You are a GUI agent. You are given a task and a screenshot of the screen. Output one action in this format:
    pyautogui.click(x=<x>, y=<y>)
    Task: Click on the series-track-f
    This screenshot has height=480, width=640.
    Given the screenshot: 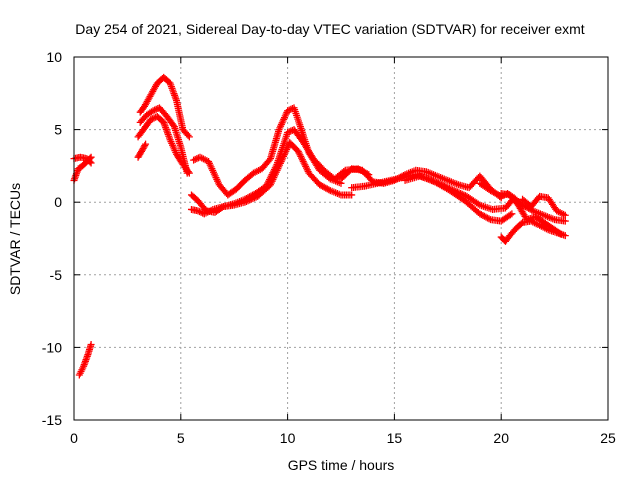 What is the action you would take?
    pyautogui.click(x=163, y=145)
    